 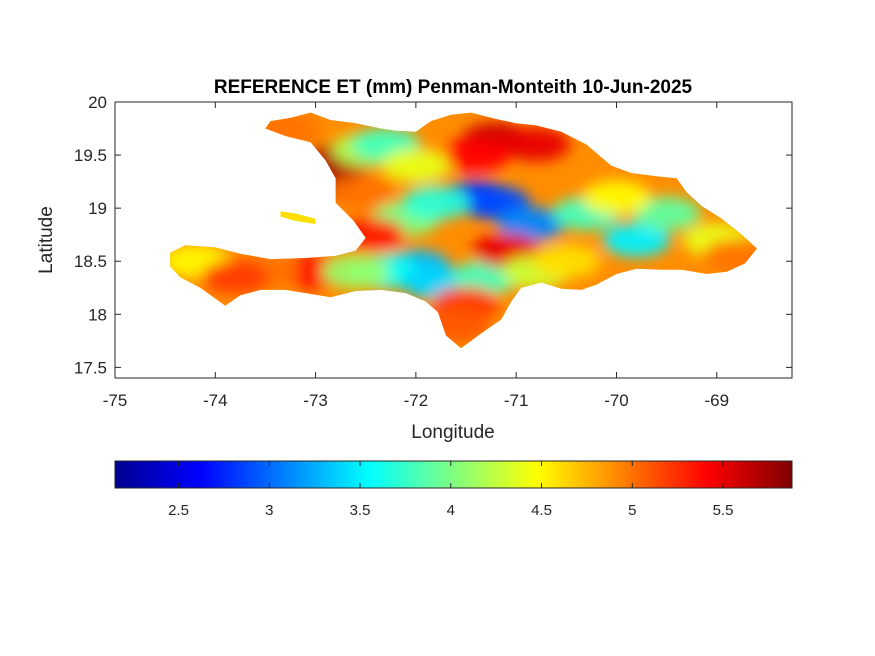 What do you see at coordinates (315, 400) in the screenshot?
I see `x-tick-label: -73` at bounding box center [315, 400].